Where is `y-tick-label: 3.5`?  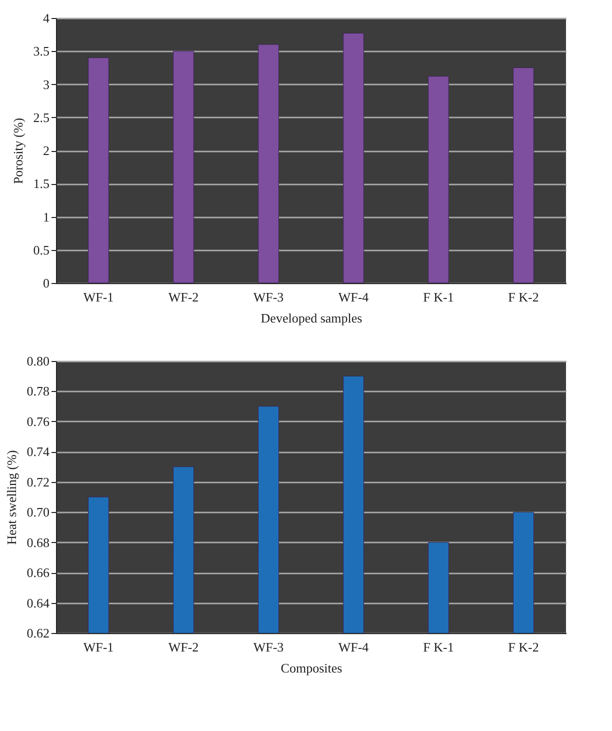
y-tick-label: 3.5 is located at coordinates (41, 51).